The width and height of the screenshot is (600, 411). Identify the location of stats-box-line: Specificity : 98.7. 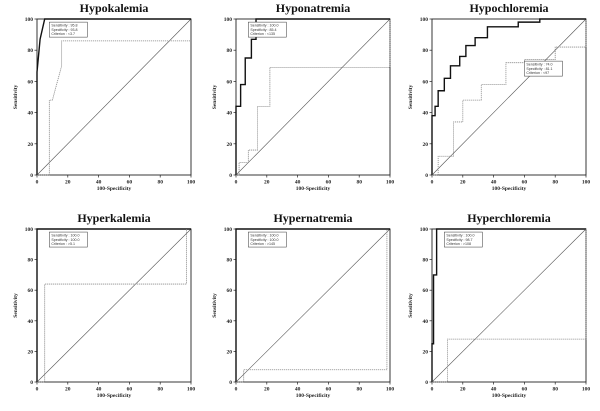
(459, 240).